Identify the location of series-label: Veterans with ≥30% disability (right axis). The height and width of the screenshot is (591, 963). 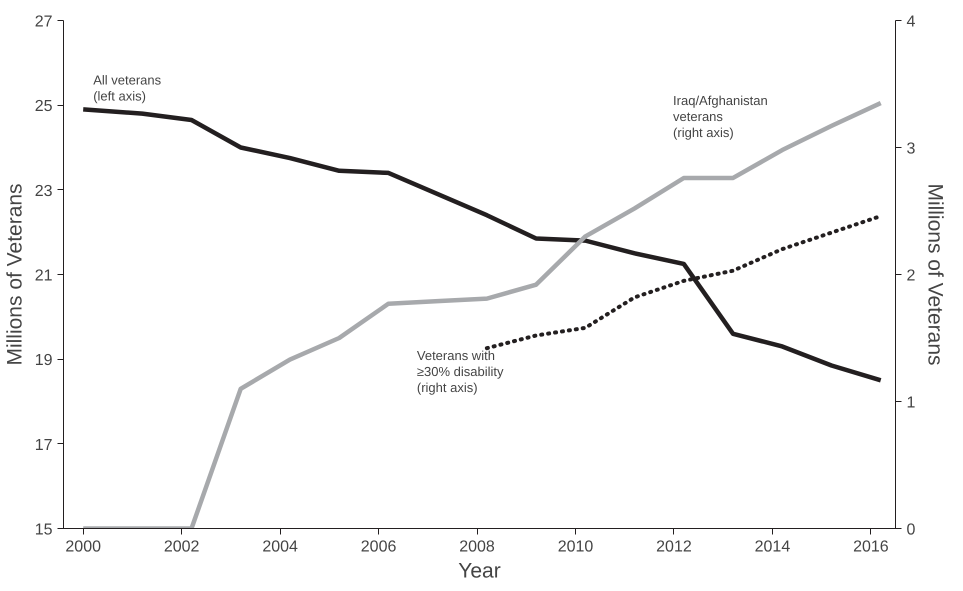
(460, 372).